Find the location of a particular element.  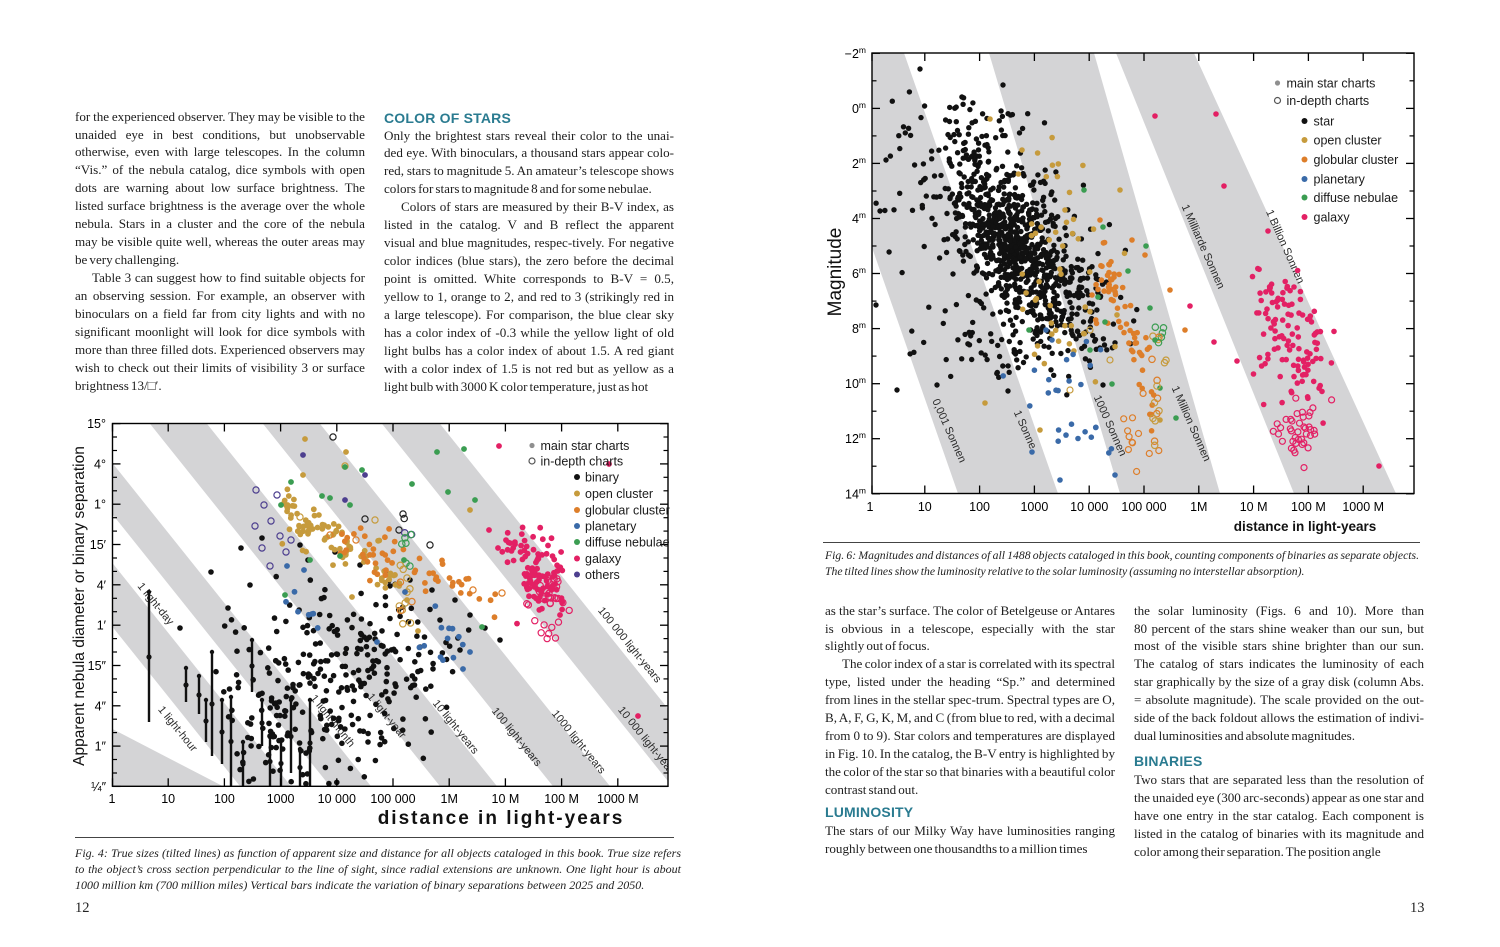

svg-text: 4″ is located at coordinates (101, 706).